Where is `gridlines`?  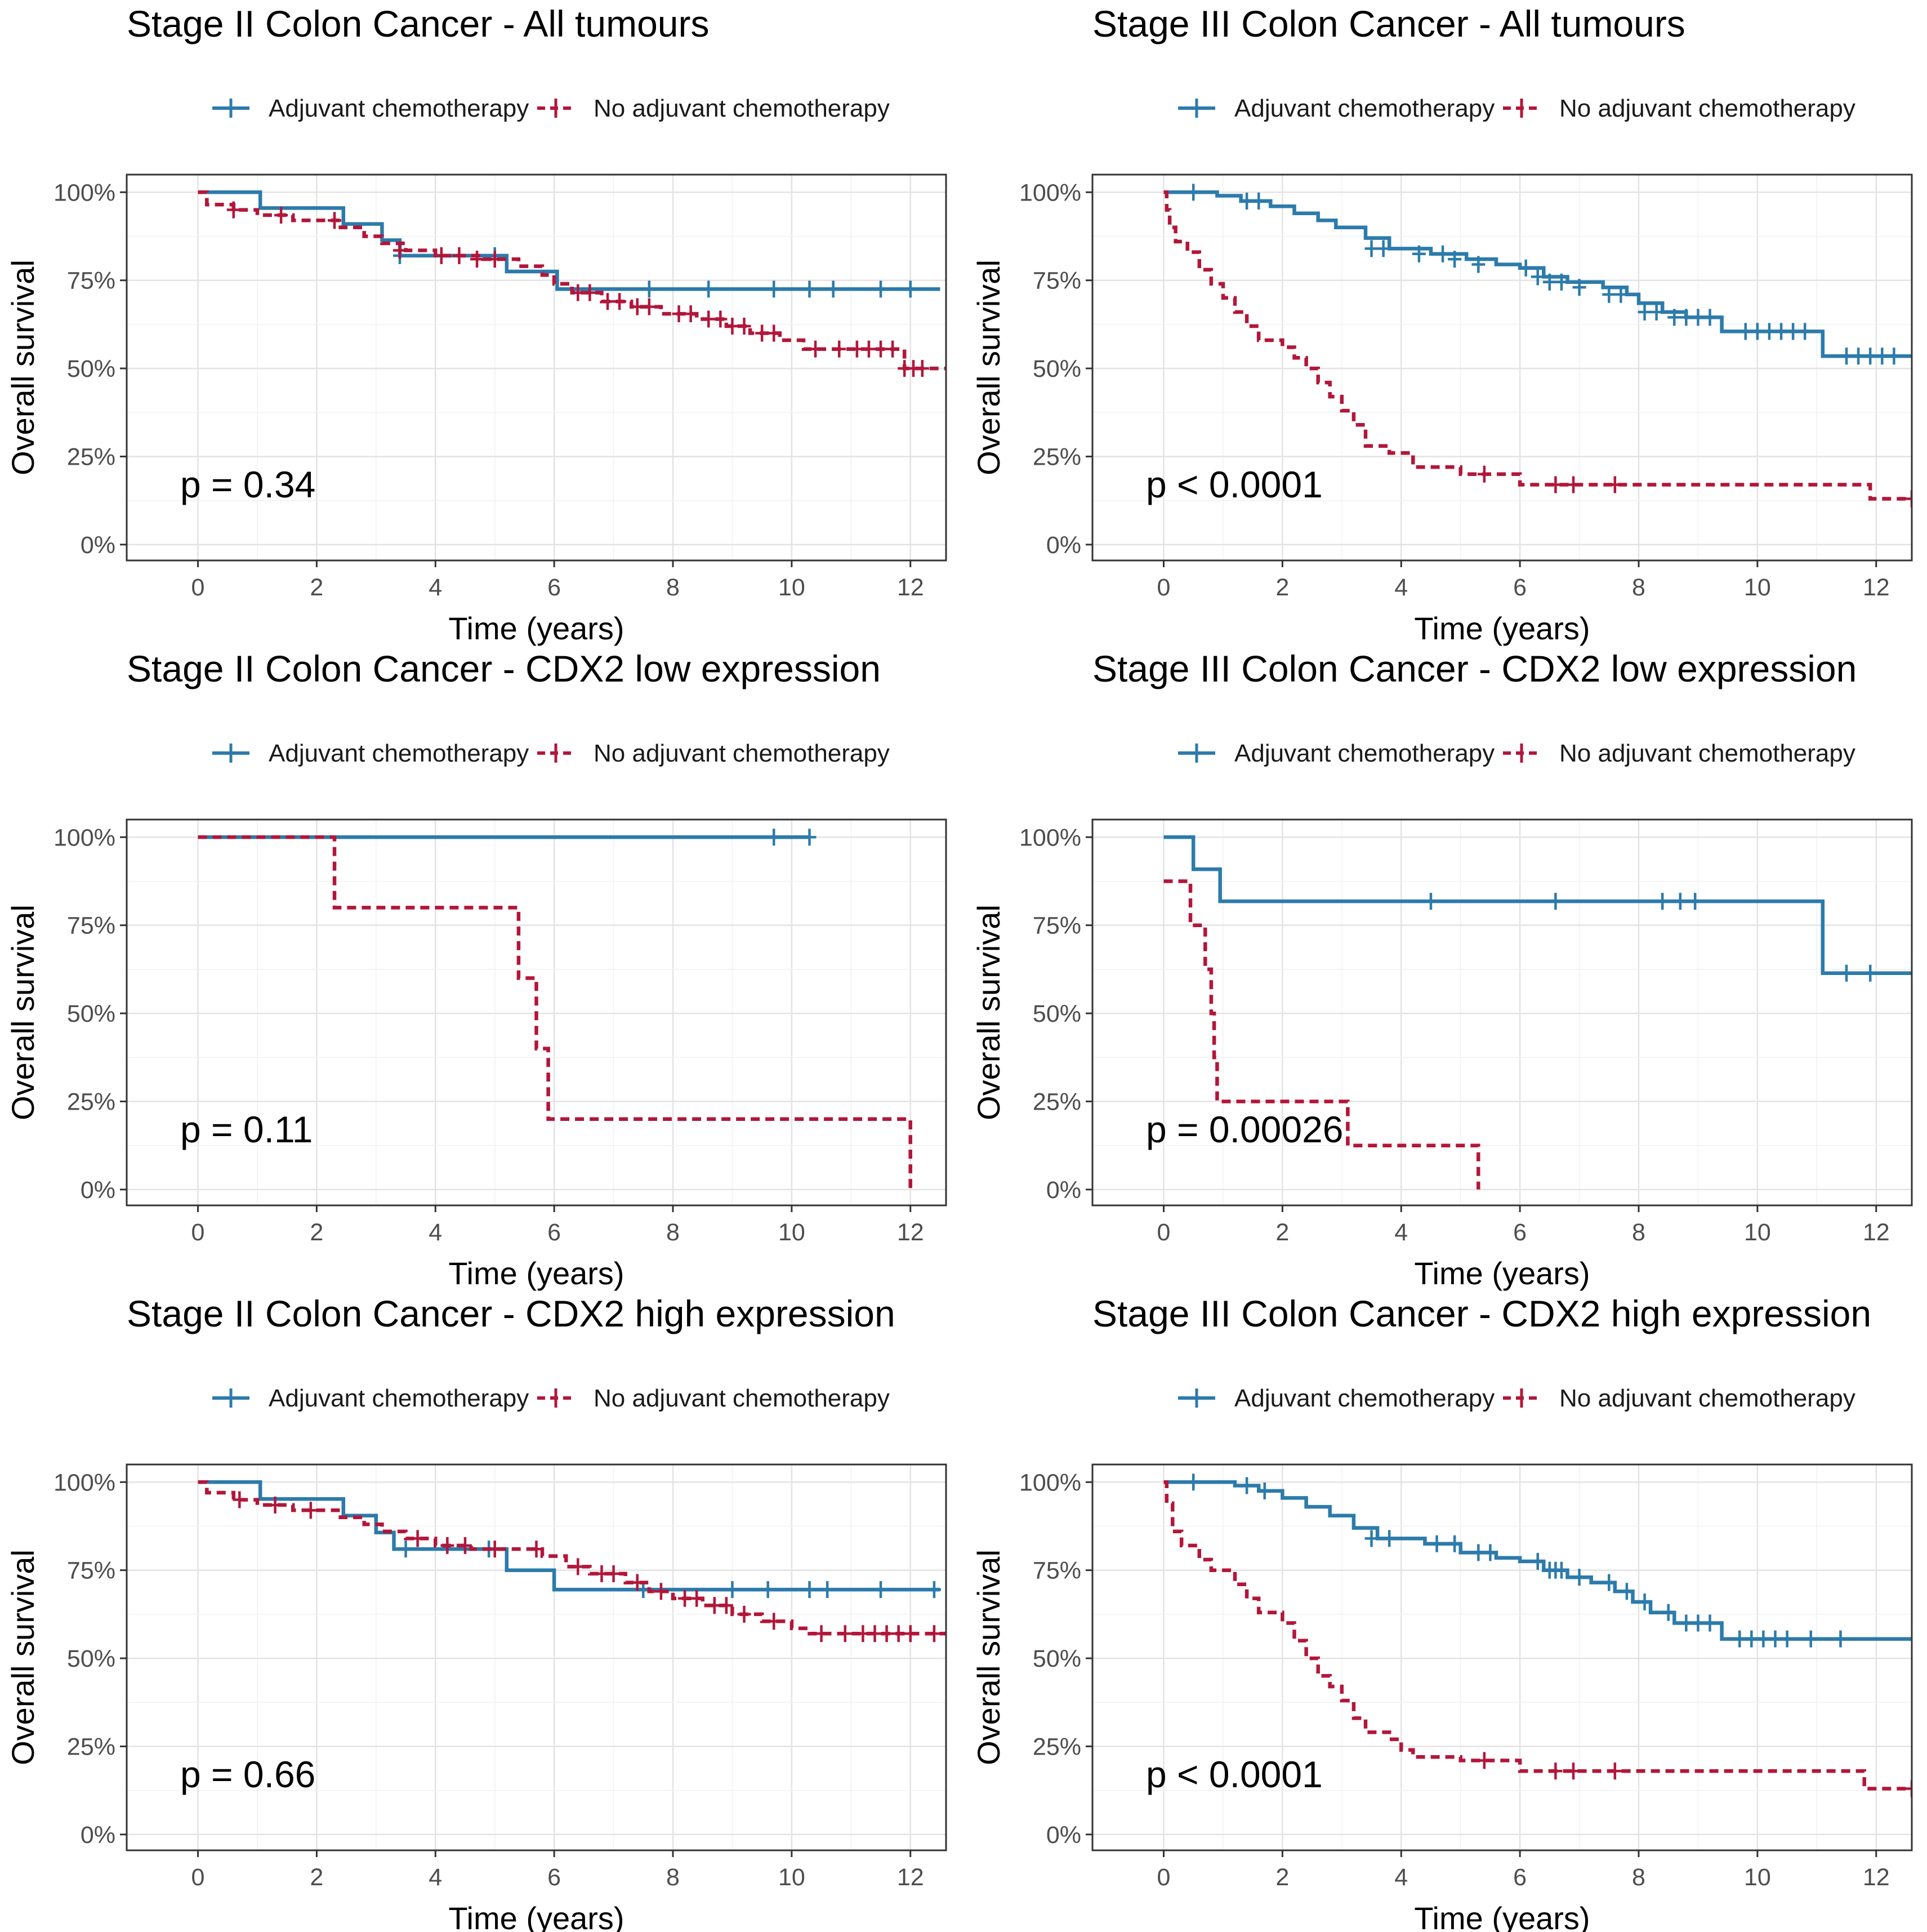
gridlines is located at coordinates (1502, 1657).